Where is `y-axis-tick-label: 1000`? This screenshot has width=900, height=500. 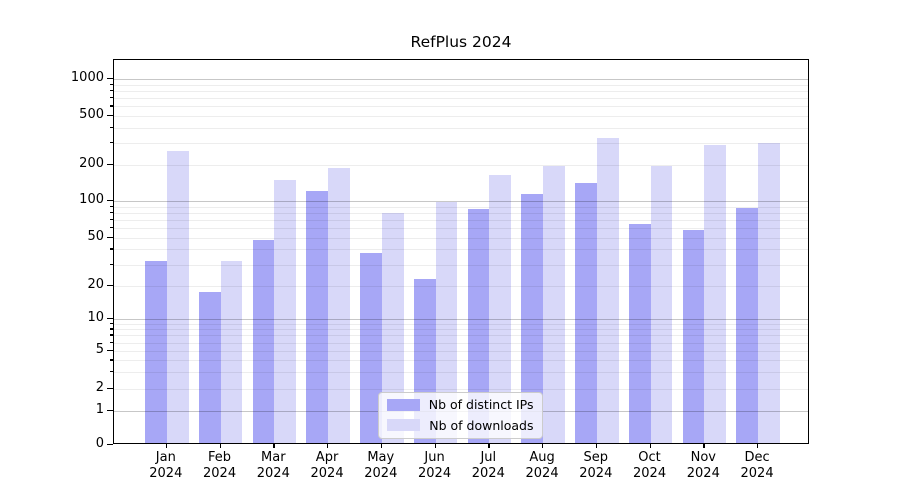
y-axis-tick-label: 1000 is located at coordinates (87, 77).